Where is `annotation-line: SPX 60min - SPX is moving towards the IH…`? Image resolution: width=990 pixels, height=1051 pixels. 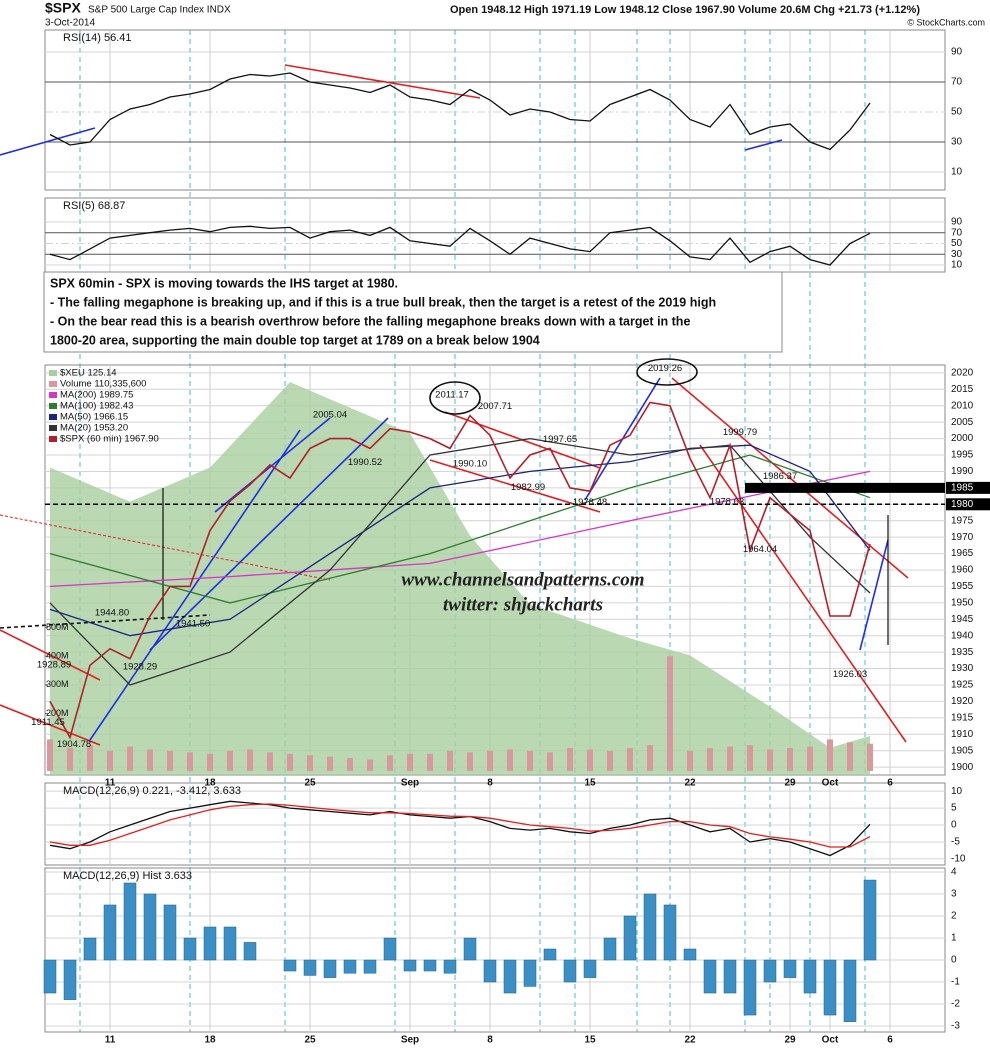
annotation-line: SPX 60min - SPX is moving towards the IH… is located at coordinates (224, 283).